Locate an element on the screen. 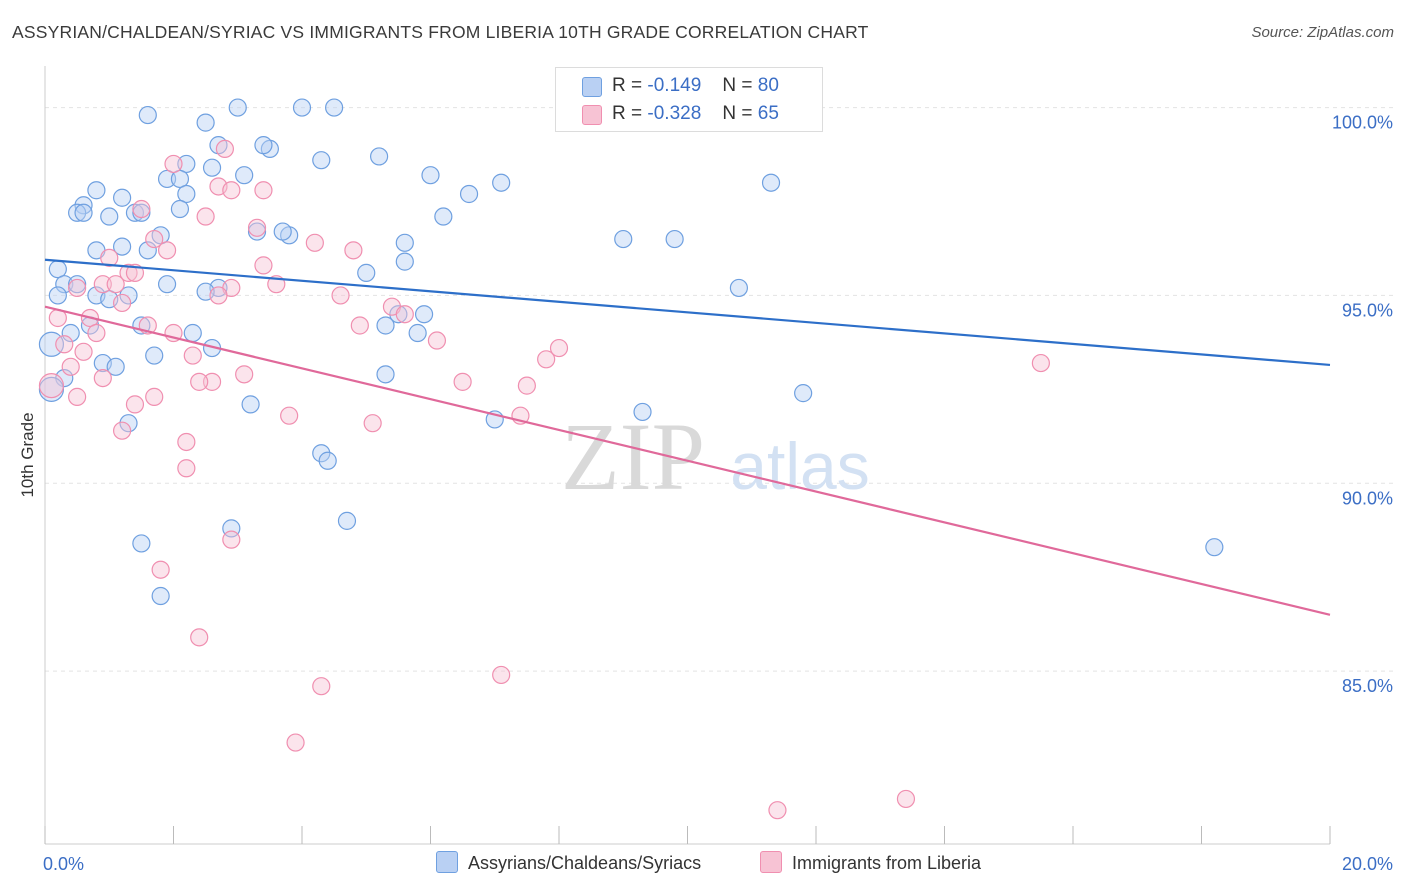 The height and width of the screenshot is (892, 1406). watermark-zip: ZIP is located at coordinates (633, 456).